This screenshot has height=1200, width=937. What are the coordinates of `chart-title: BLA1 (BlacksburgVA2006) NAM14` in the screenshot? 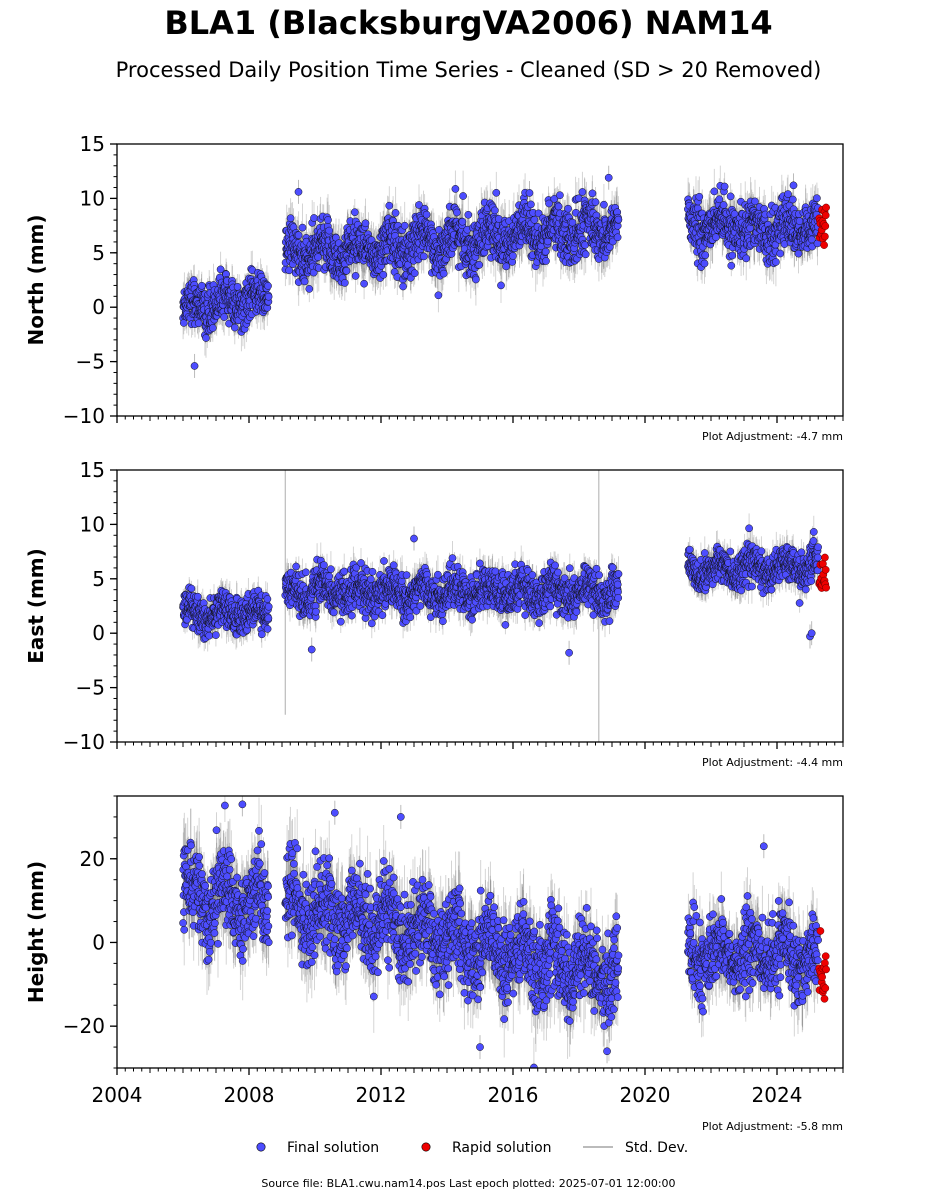 It's located at (468, 23).